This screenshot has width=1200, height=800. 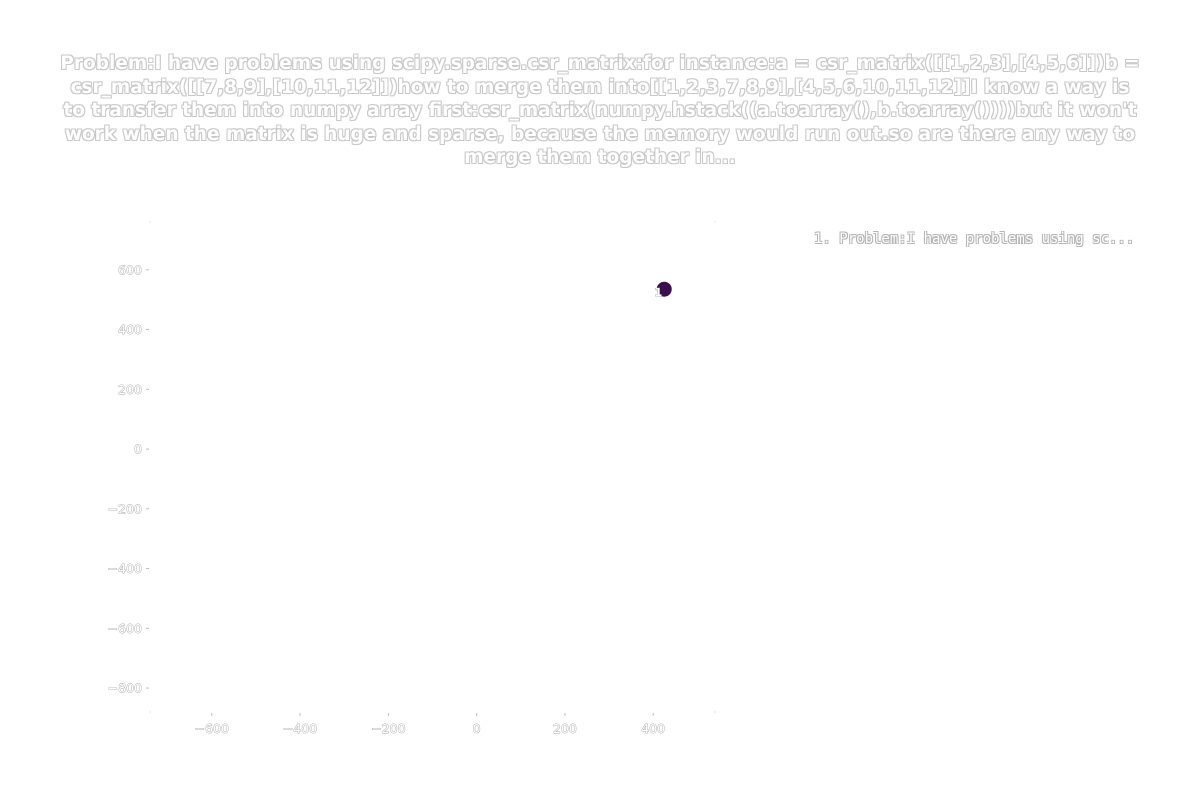 What do you see at coordinates (658, 292) in the screenshot?
I see `data-point-label: 1` at bounding box center [658, 292].